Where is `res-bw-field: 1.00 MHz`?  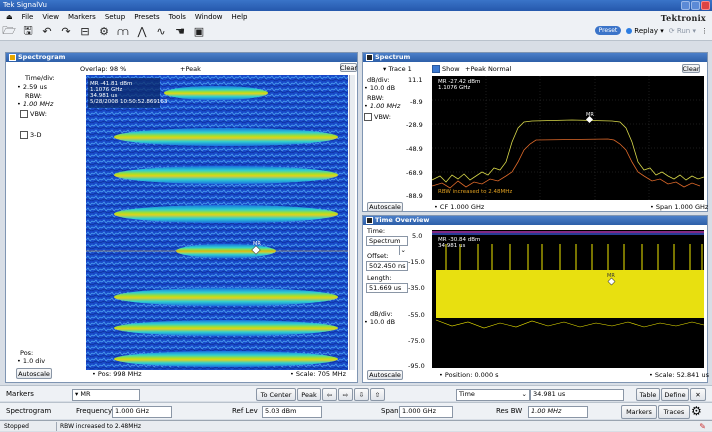 res-bw-field: 1.00 MHz is located at coordinates (558, 412).